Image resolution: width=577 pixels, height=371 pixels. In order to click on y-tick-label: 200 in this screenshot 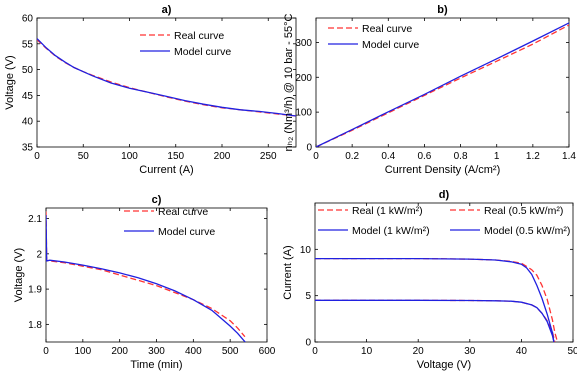, I will do `click(303, 78)`.